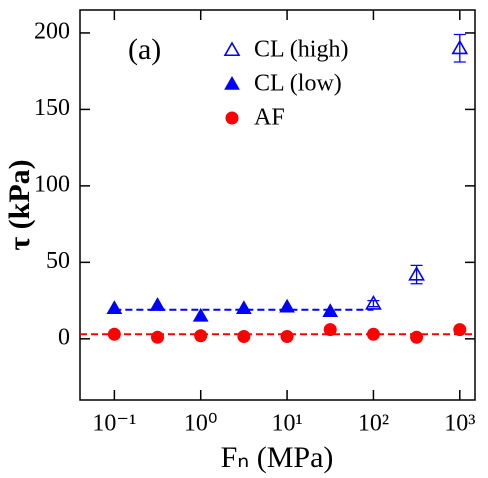 The height and width of the screenshot is (478, 488). I want to click on x-tick-label: 10², so click(373, 424).